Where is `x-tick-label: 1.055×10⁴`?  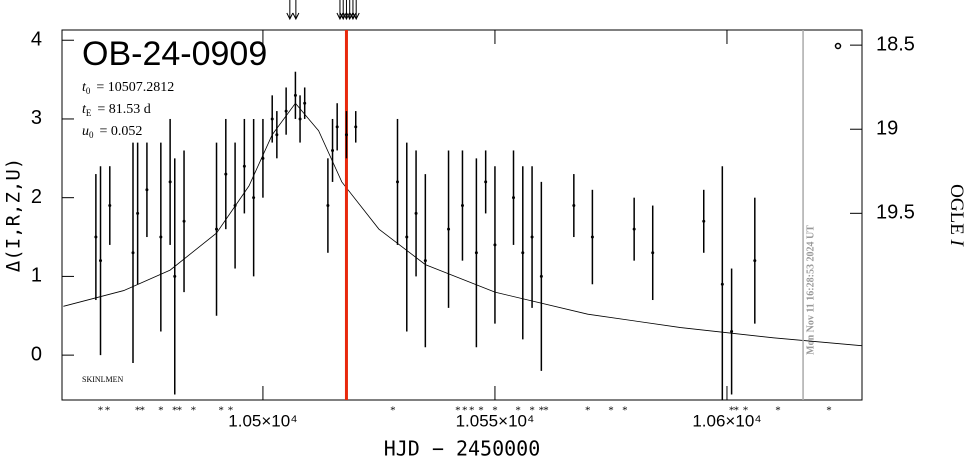 x-tick-label: 1.055×10⁴ is located at coordinates (495, 420).